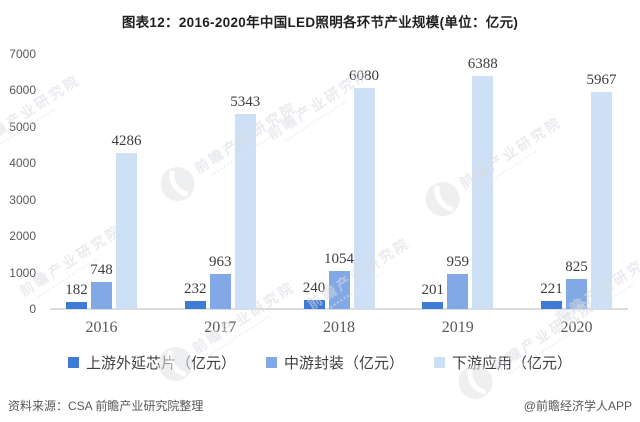 Image resolution: width=640 pixels, height=422 pixels. I want to click on bar-series2-2016: 748, so click(101, 285).